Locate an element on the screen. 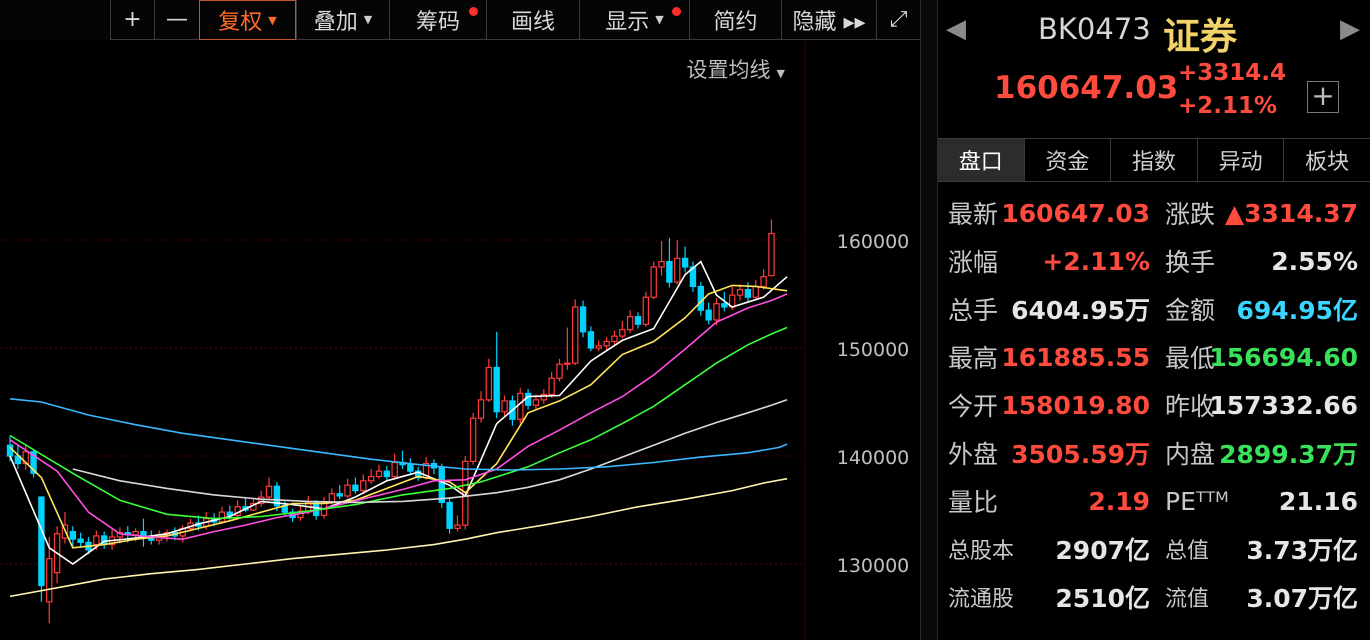 The height and width of the screenshot is (640, 1370). ma-setting-label: 设置均线 is located at coordinates (728, 70).